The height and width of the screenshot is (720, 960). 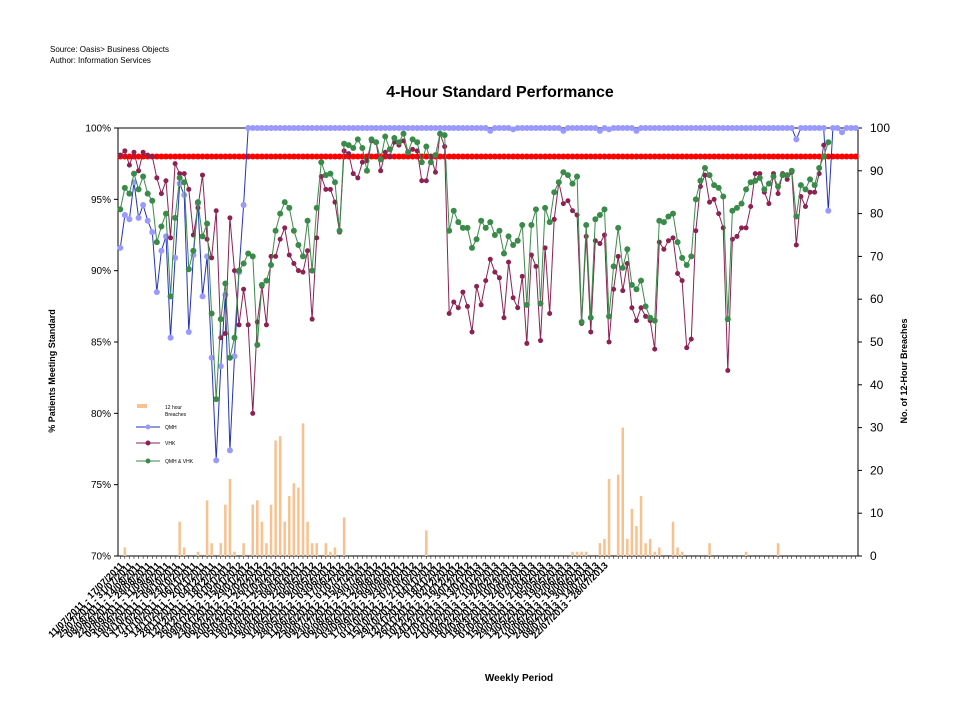 I want to click on author-note: Author: Information Services, so click(x=100, y=60).